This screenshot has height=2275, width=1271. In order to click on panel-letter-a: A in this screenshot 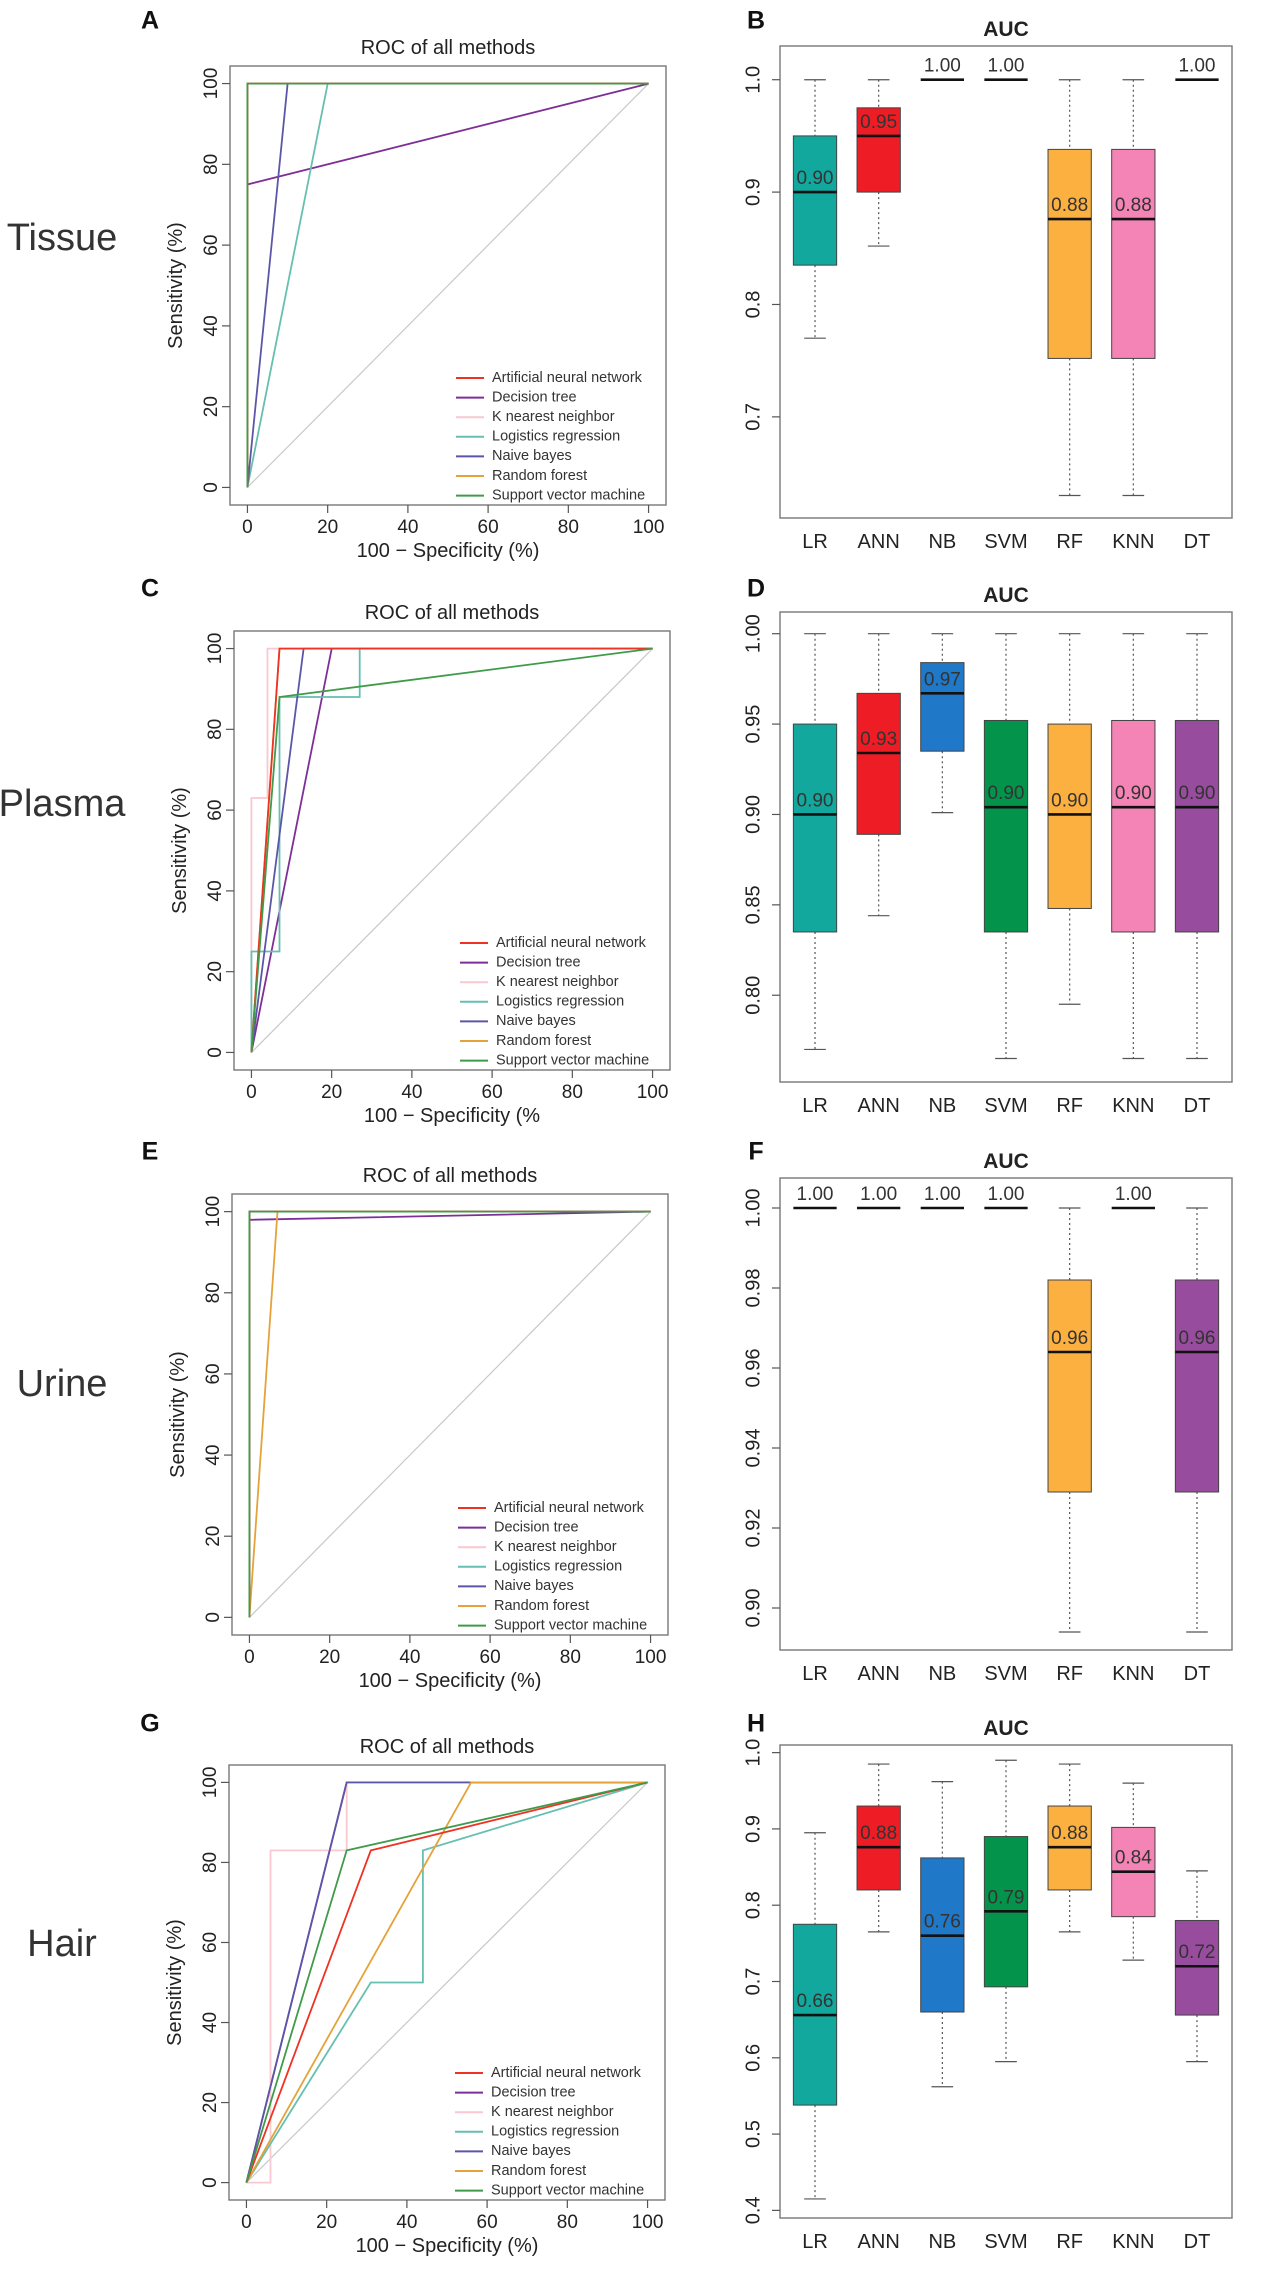, I will do `click(150, 21)`.